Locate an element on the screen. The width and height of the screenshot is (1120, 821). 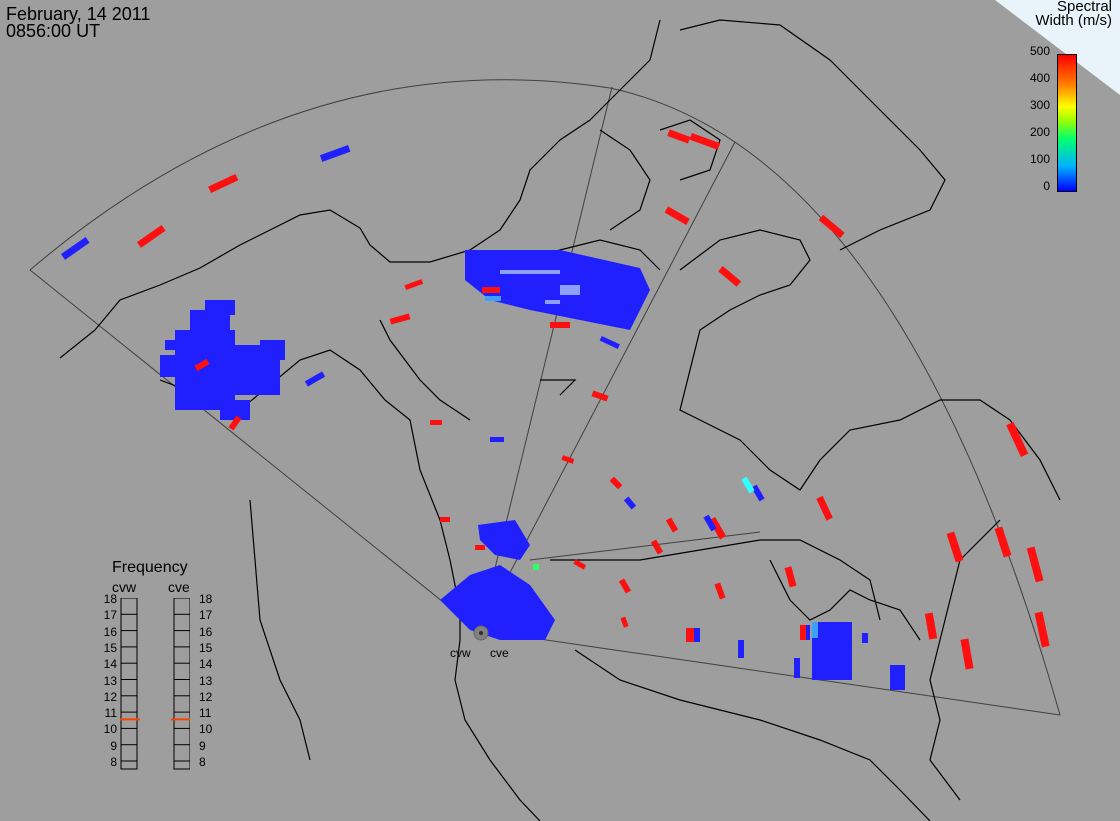
data-green-mark is located at coordinates (536, 567).